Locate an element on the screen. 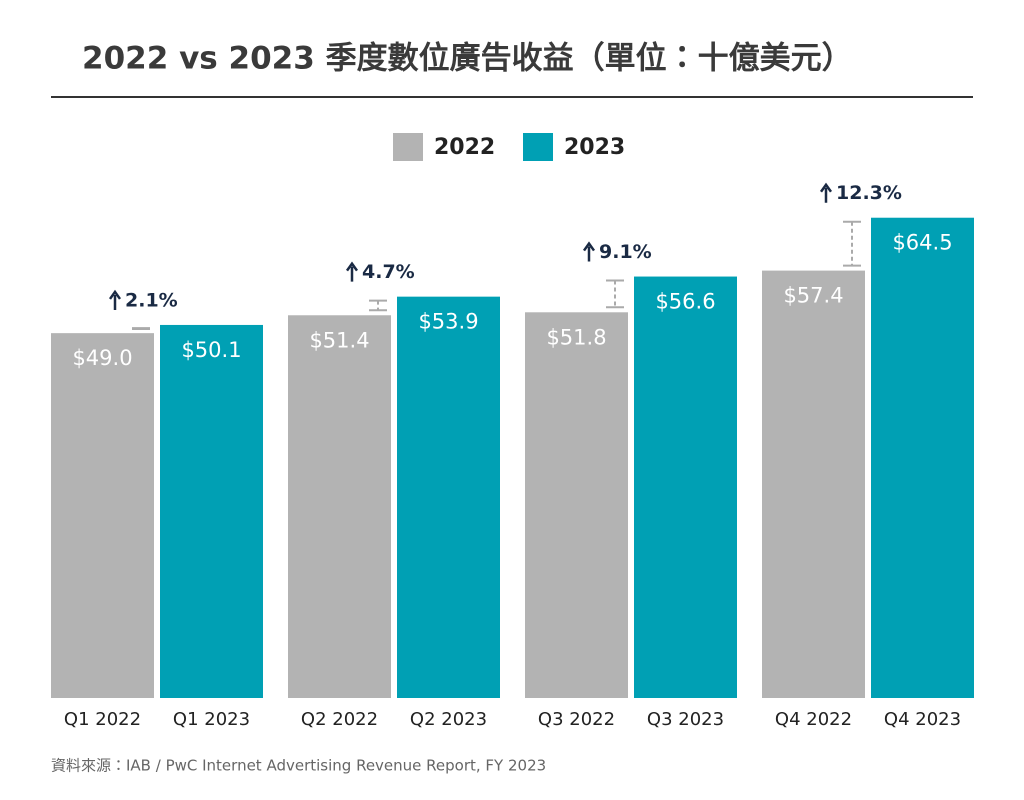 This screenshot has height=800, width=1024. x-tick-label: Q4 2023 is located at coordinates (922, 719).